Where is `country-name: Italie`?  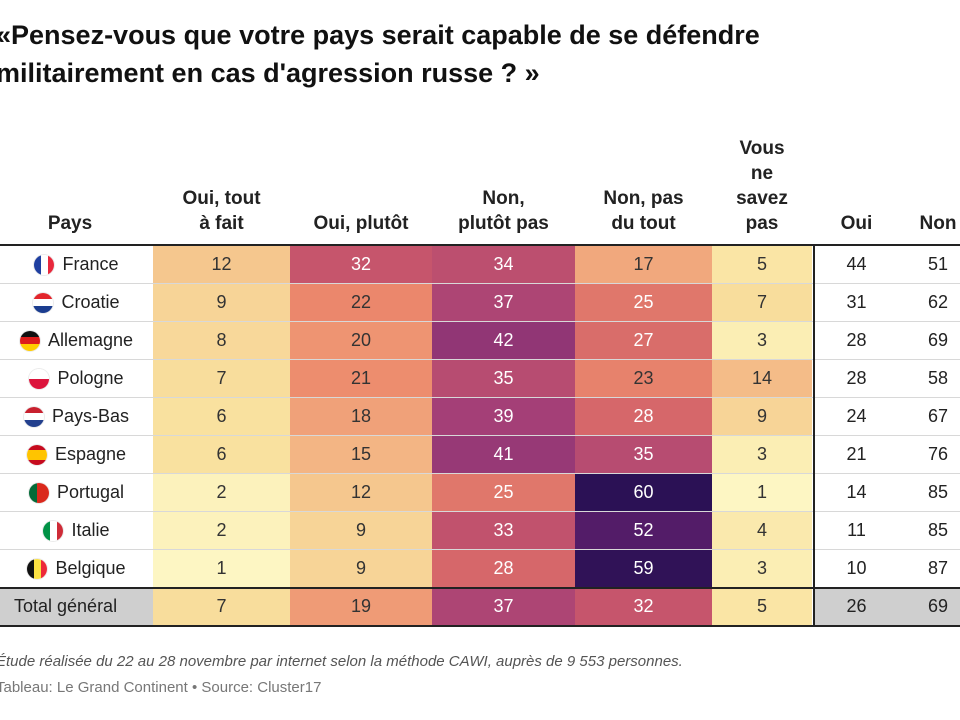 country-name: Italie is located at coordinates (90, 530).